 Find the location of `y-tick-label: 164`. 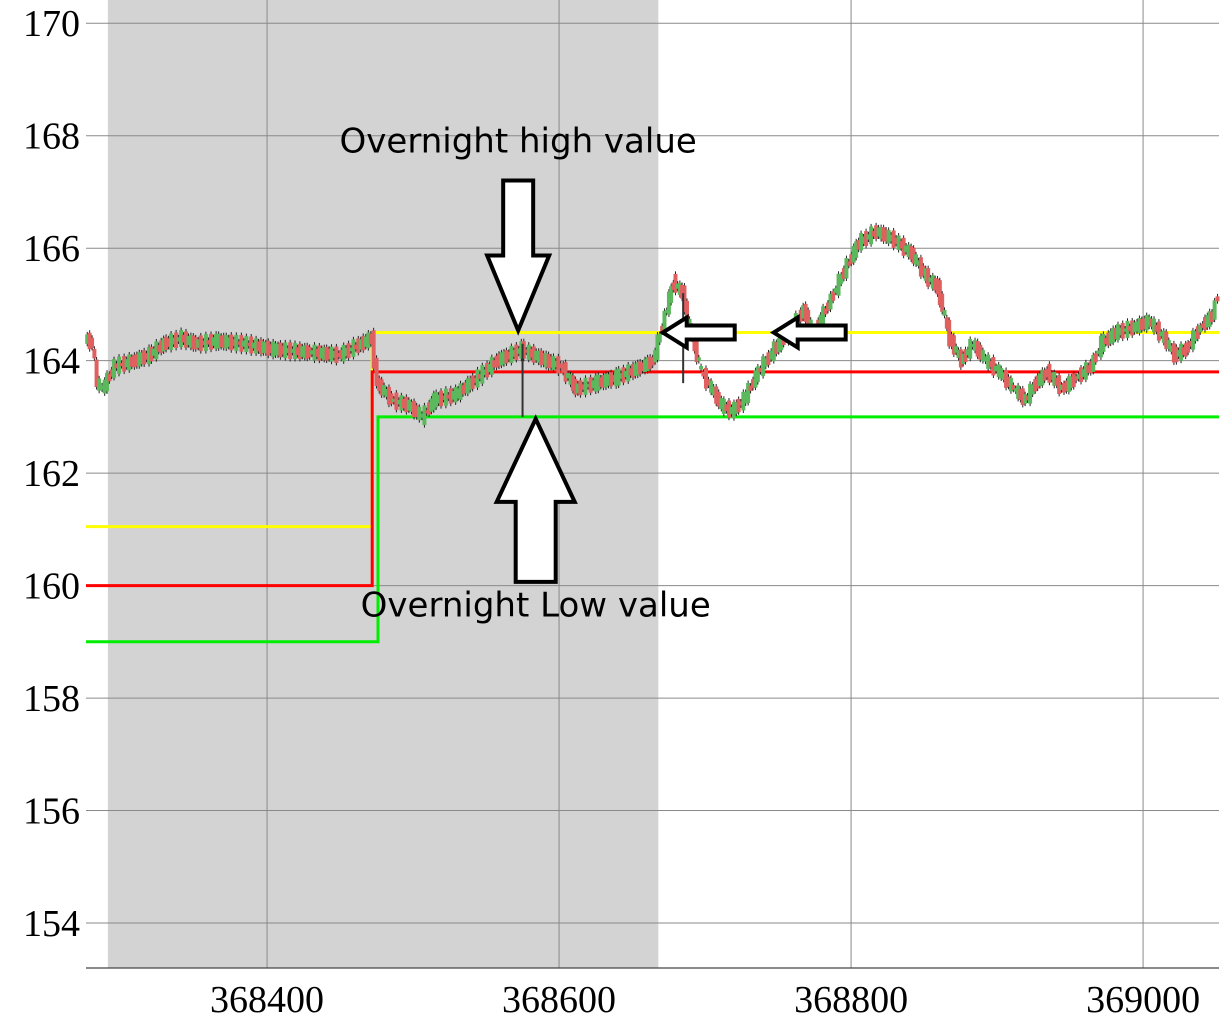

y-tick-label: 164 is located at coordinates (51, 362).